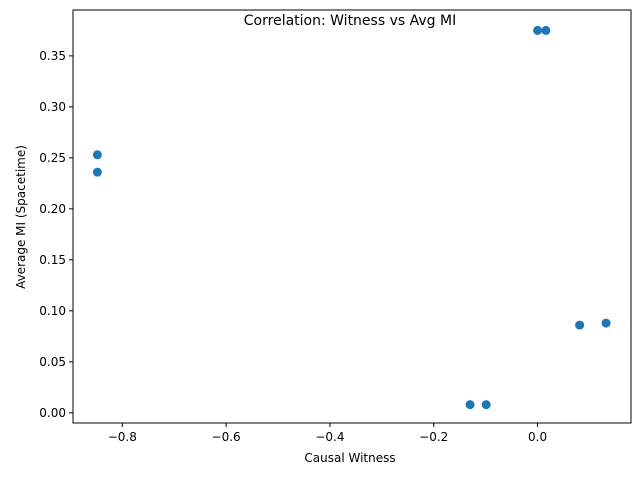  Describe the element at coordinates (52, 260) in the screenshot. I see `y-tick-label: 0.15` at that location.